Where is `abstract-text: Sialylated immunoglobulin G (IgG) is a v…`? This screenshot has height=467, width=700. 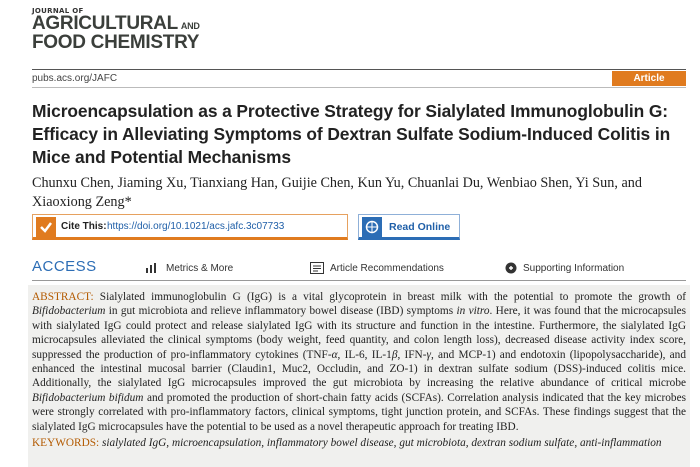
abstract-text: Sialylated immunoglobulin G (IgG) is a v… is located at coordinates (393, 297).